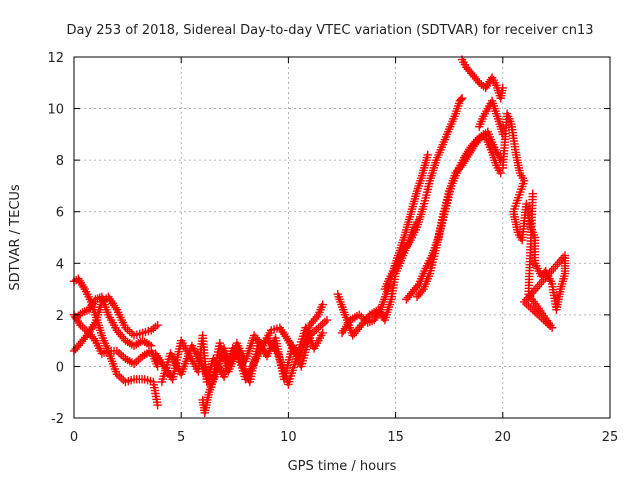 The image size is (640, 480). Describe the element at coordinates (60, 264) in the screenshot. I see `y-tick-label: 4` at that location.